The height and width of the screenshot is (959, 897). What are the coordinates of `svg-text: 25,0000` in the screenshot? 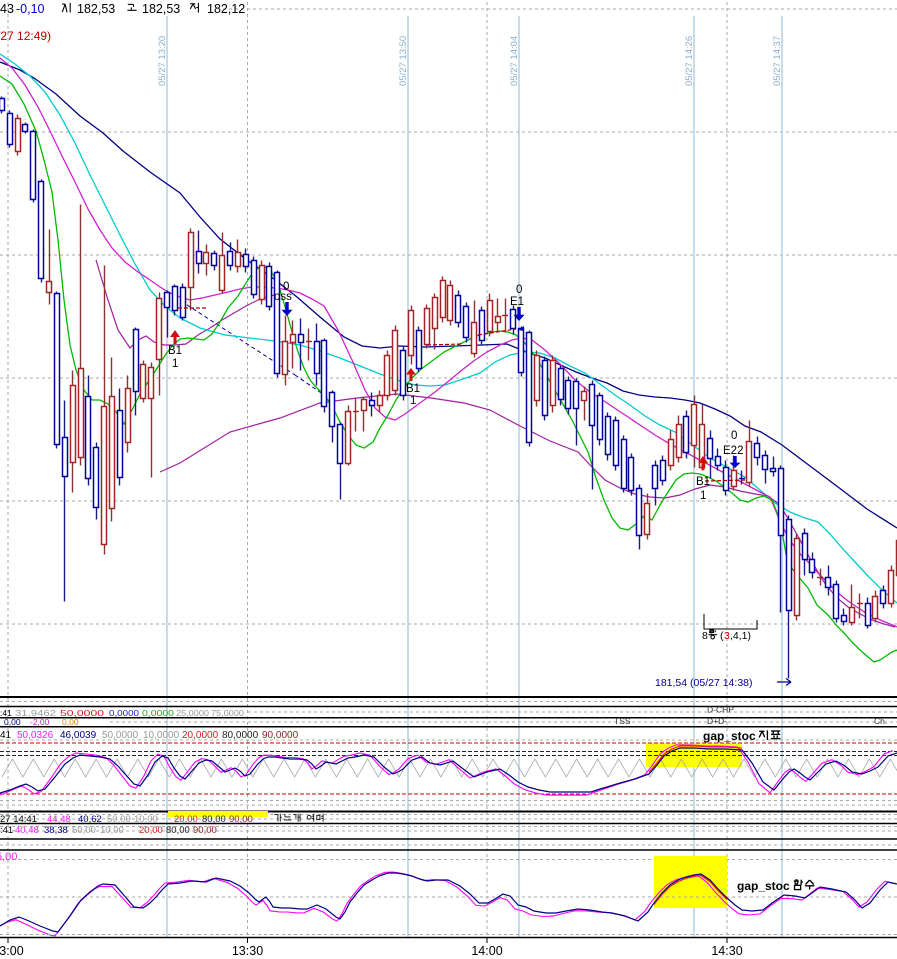 It's located at (192, 713).